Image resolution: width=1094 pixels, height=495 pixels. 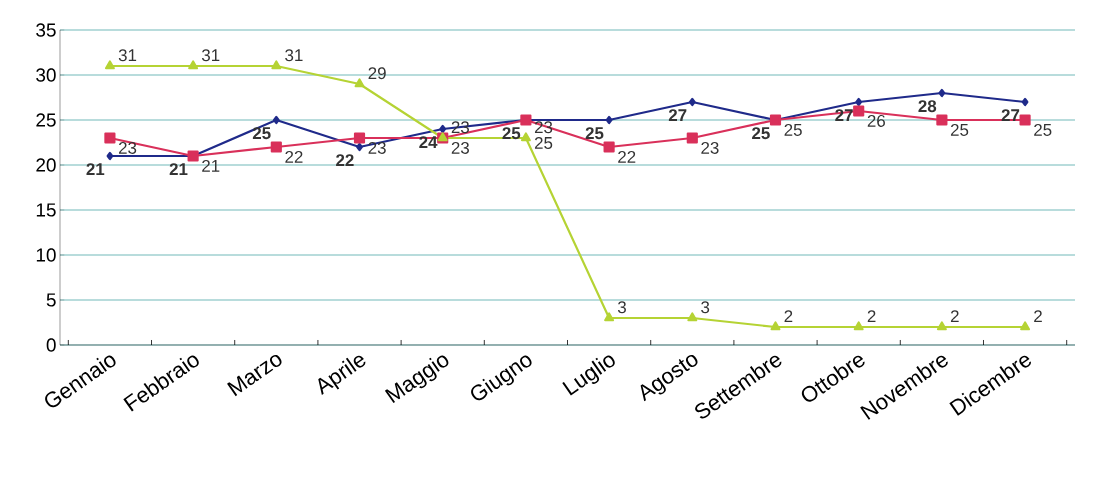 What do you see at coordinates (46, 210) in the screenshot?
I see `y-tick-label: 15` at bounding box center [46, 210].